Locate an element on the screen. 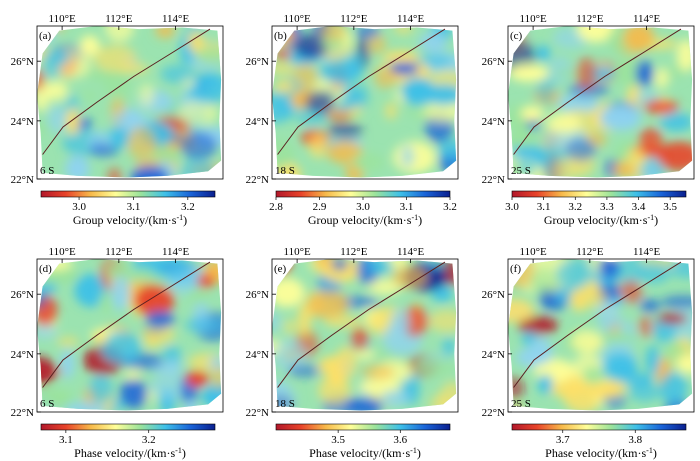 The width and height of the screenshot is (700, 461). period-label: 25 S is located at coordinates (521, 171).